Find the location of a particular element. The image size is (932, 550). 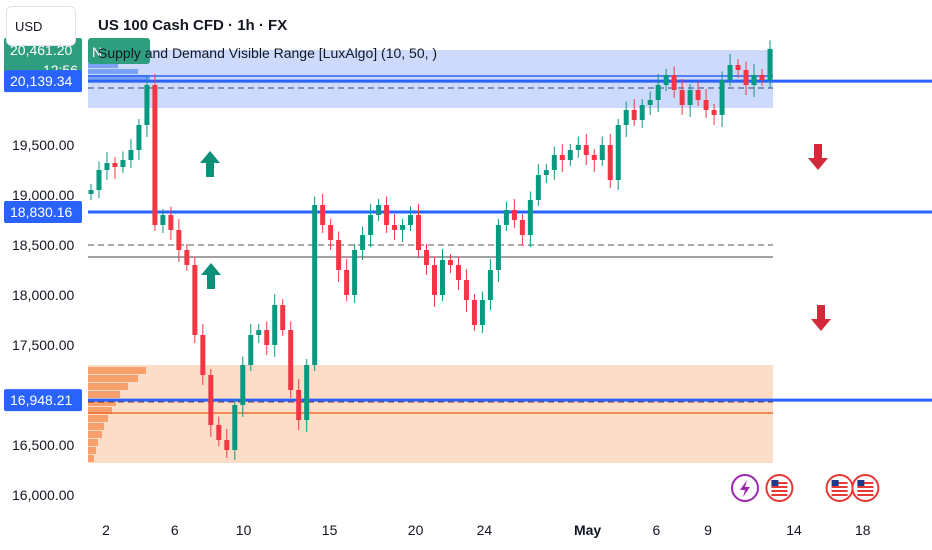

y-tick-label: 17,500.00 is located at coordinates (43, 345).